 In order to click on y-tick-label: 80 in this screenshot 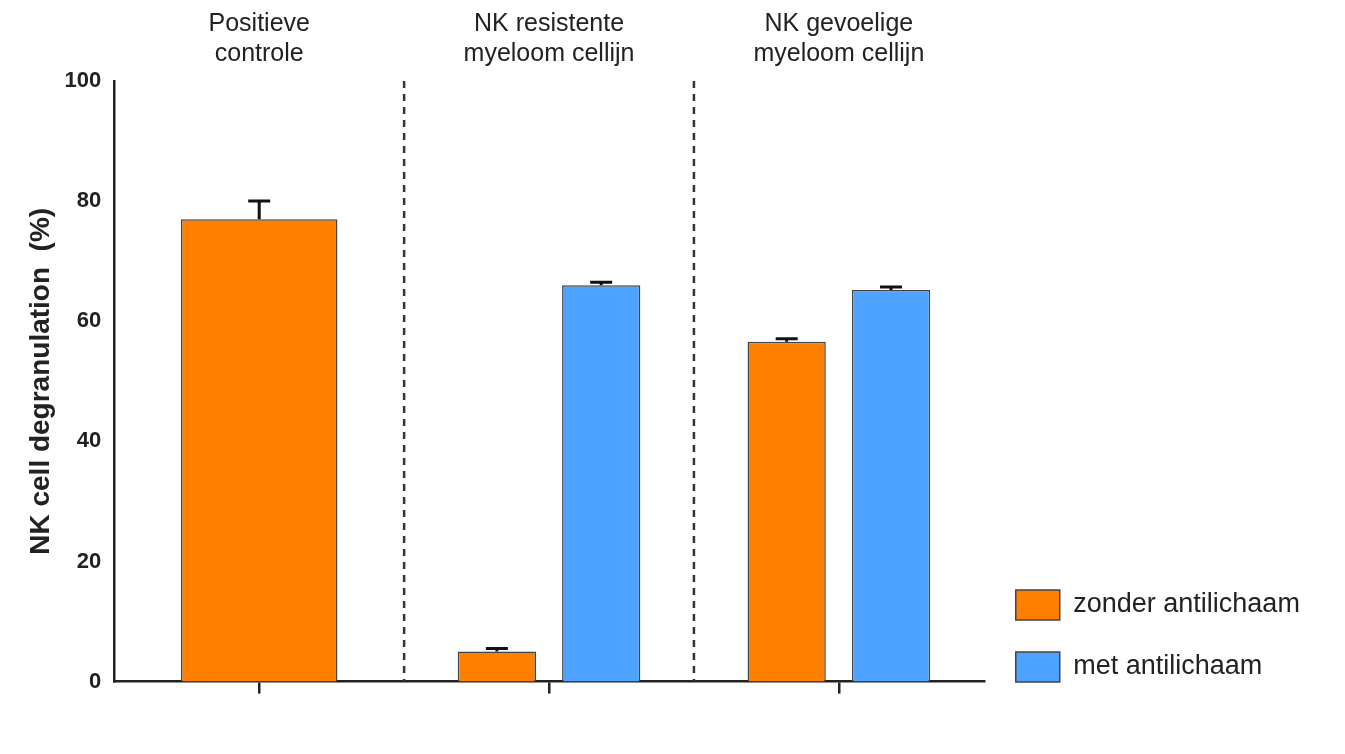, I will do `click(89, 200)`.